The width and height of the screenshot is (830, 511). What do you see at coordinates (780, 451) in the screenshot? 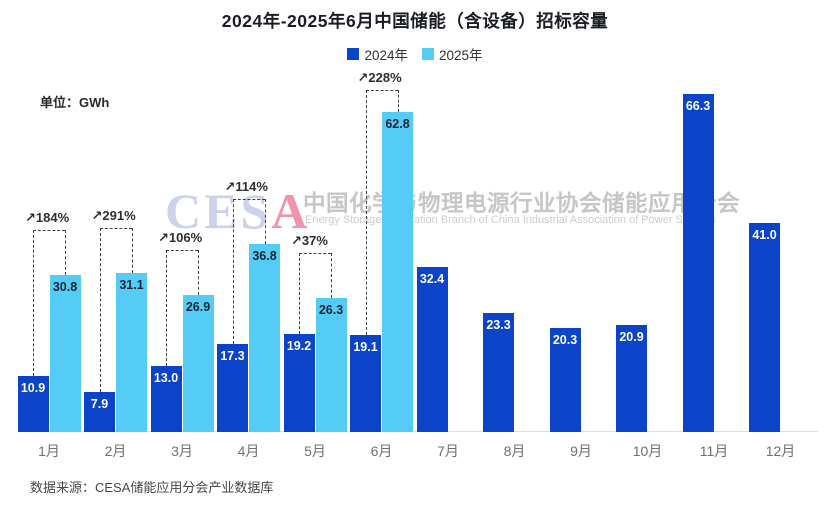
I see `x-axis-label-12月: 12月` at bounding box center [780, 451].